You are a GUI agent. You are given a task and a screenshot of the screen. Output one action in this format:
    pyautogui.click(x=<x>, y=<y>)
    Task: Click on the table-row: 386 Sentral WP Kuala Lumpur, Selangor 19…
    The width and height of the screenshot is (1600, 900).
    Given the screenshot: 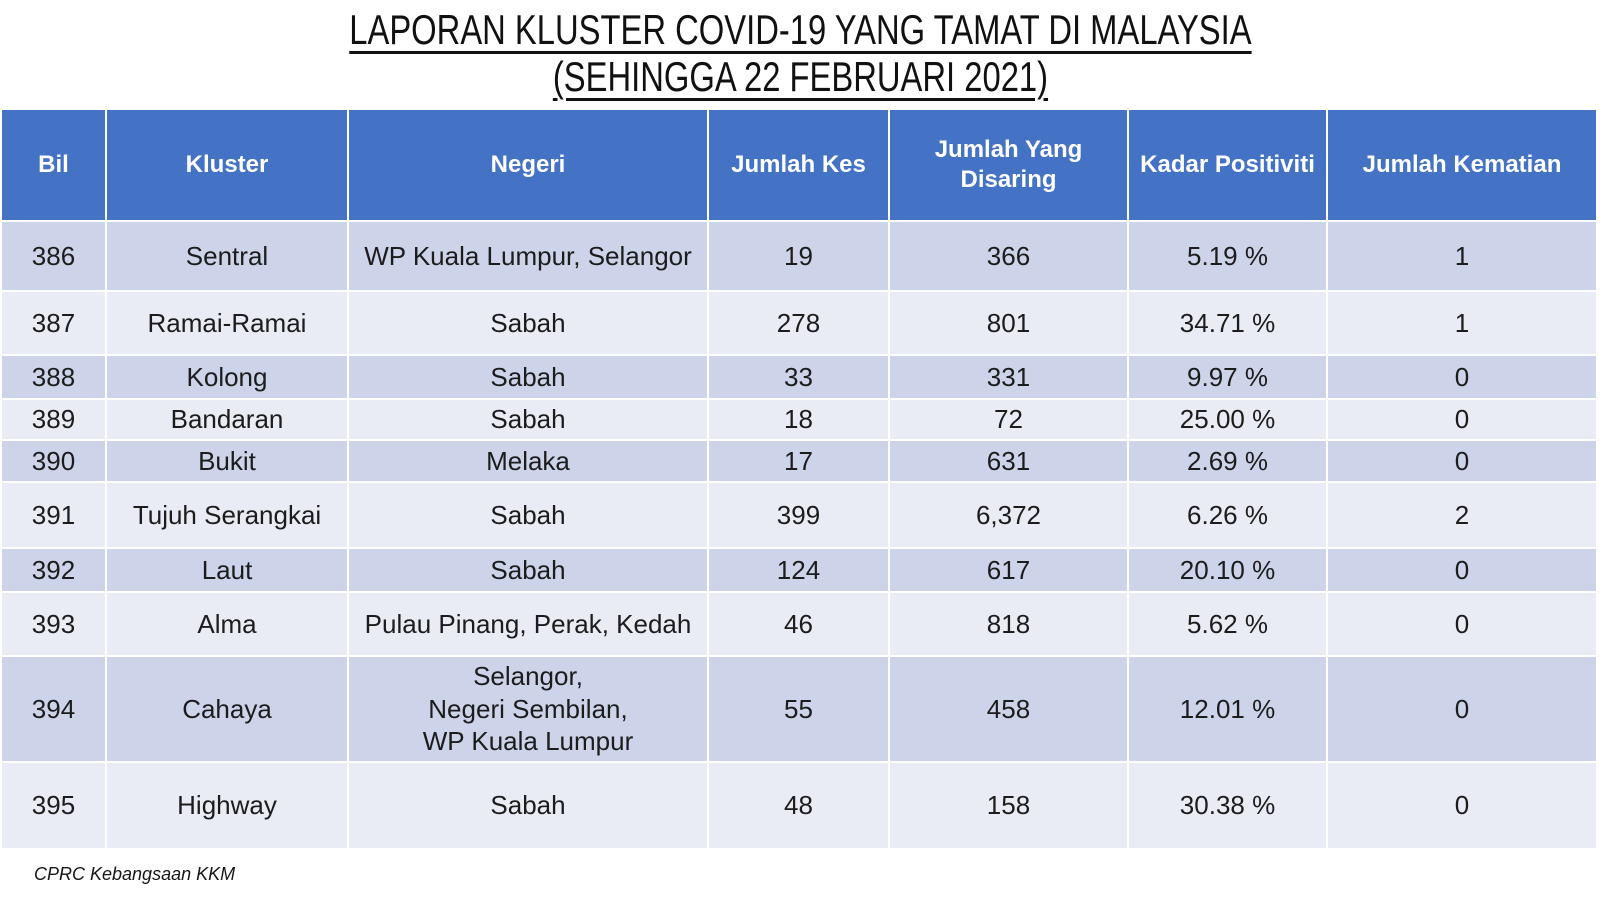 What is the action you would take?
    pyautogui.click(x=799, y=256)
    